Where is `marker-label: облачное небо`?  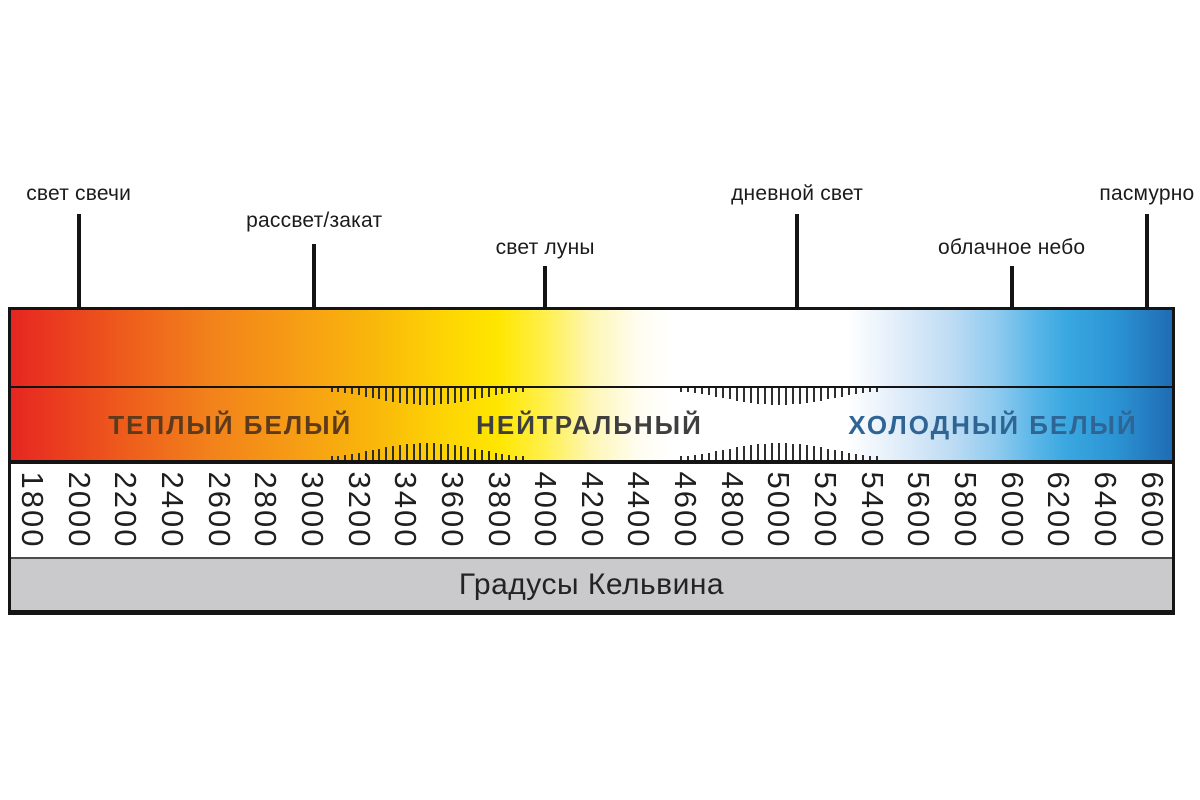
marker-label: облачное небо is located at coordinates (1011, 247).